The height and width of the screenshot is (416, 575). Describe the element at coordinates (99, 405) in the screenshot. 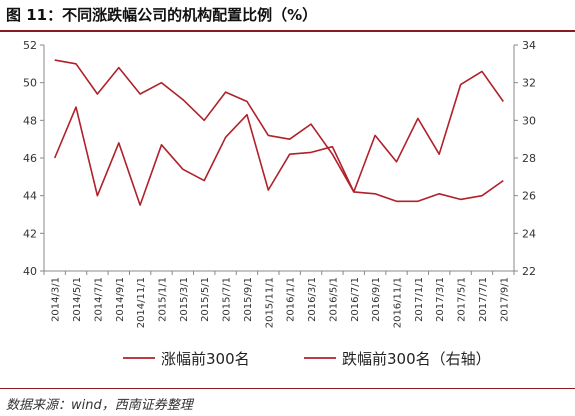

I see `figure-source: 数据来源：wind，西南证券整理` at that location.